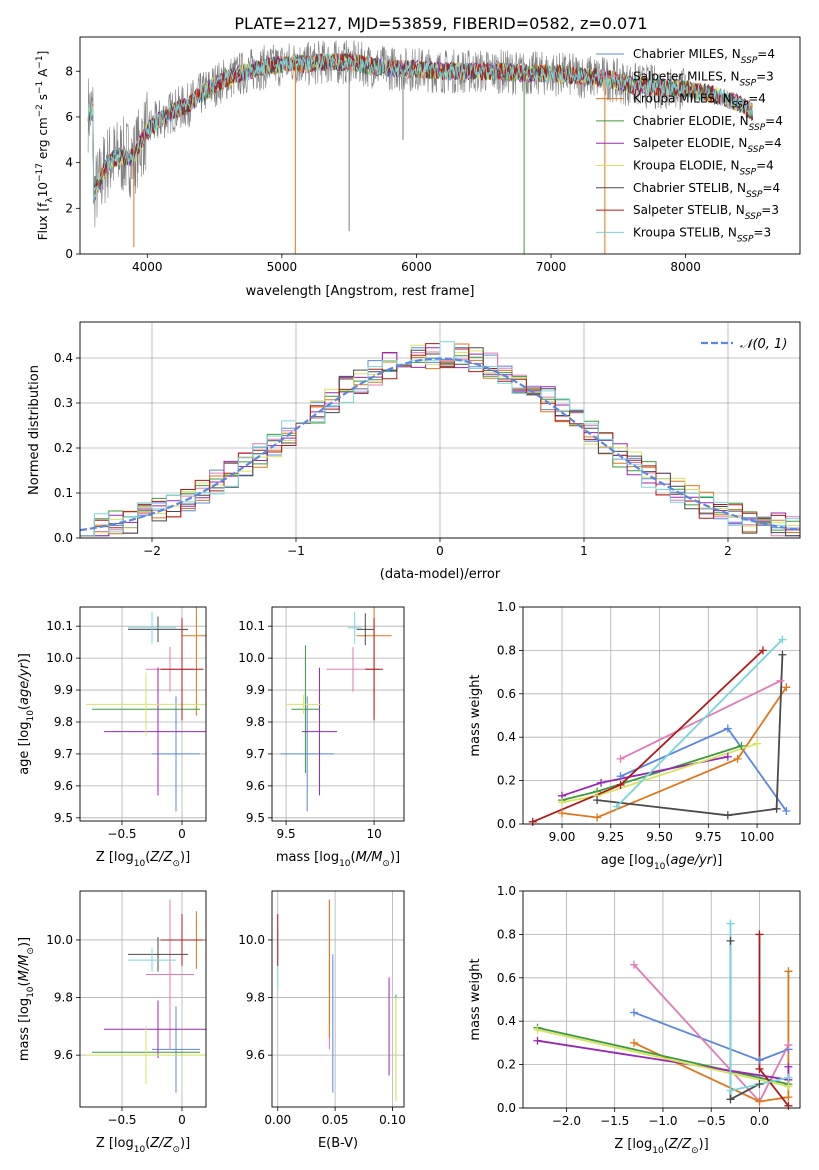  Describe the element at coordinates (662, 1121) in the screenshot. I see `x-tick-label: −1.0` at that location.